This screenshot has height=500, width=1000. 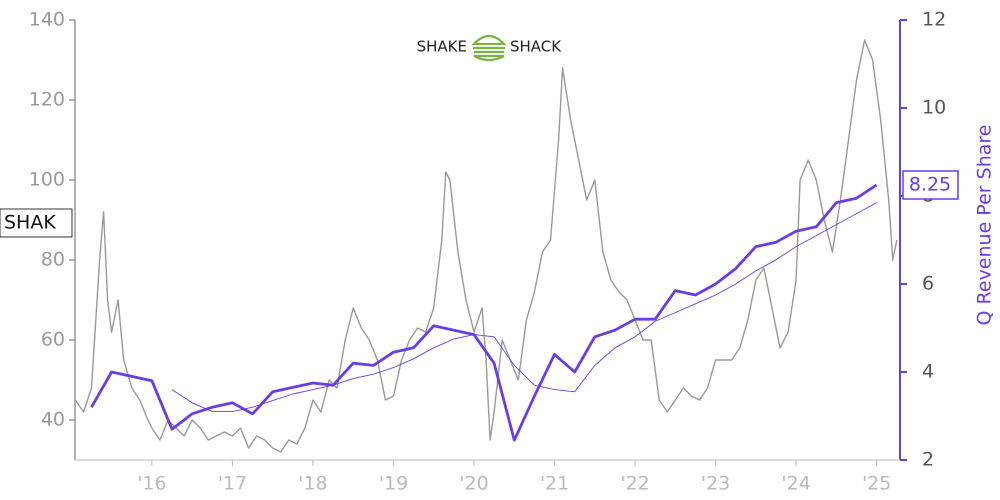 I want to click on x-tick-label: '25, so click(x=876, y=484).